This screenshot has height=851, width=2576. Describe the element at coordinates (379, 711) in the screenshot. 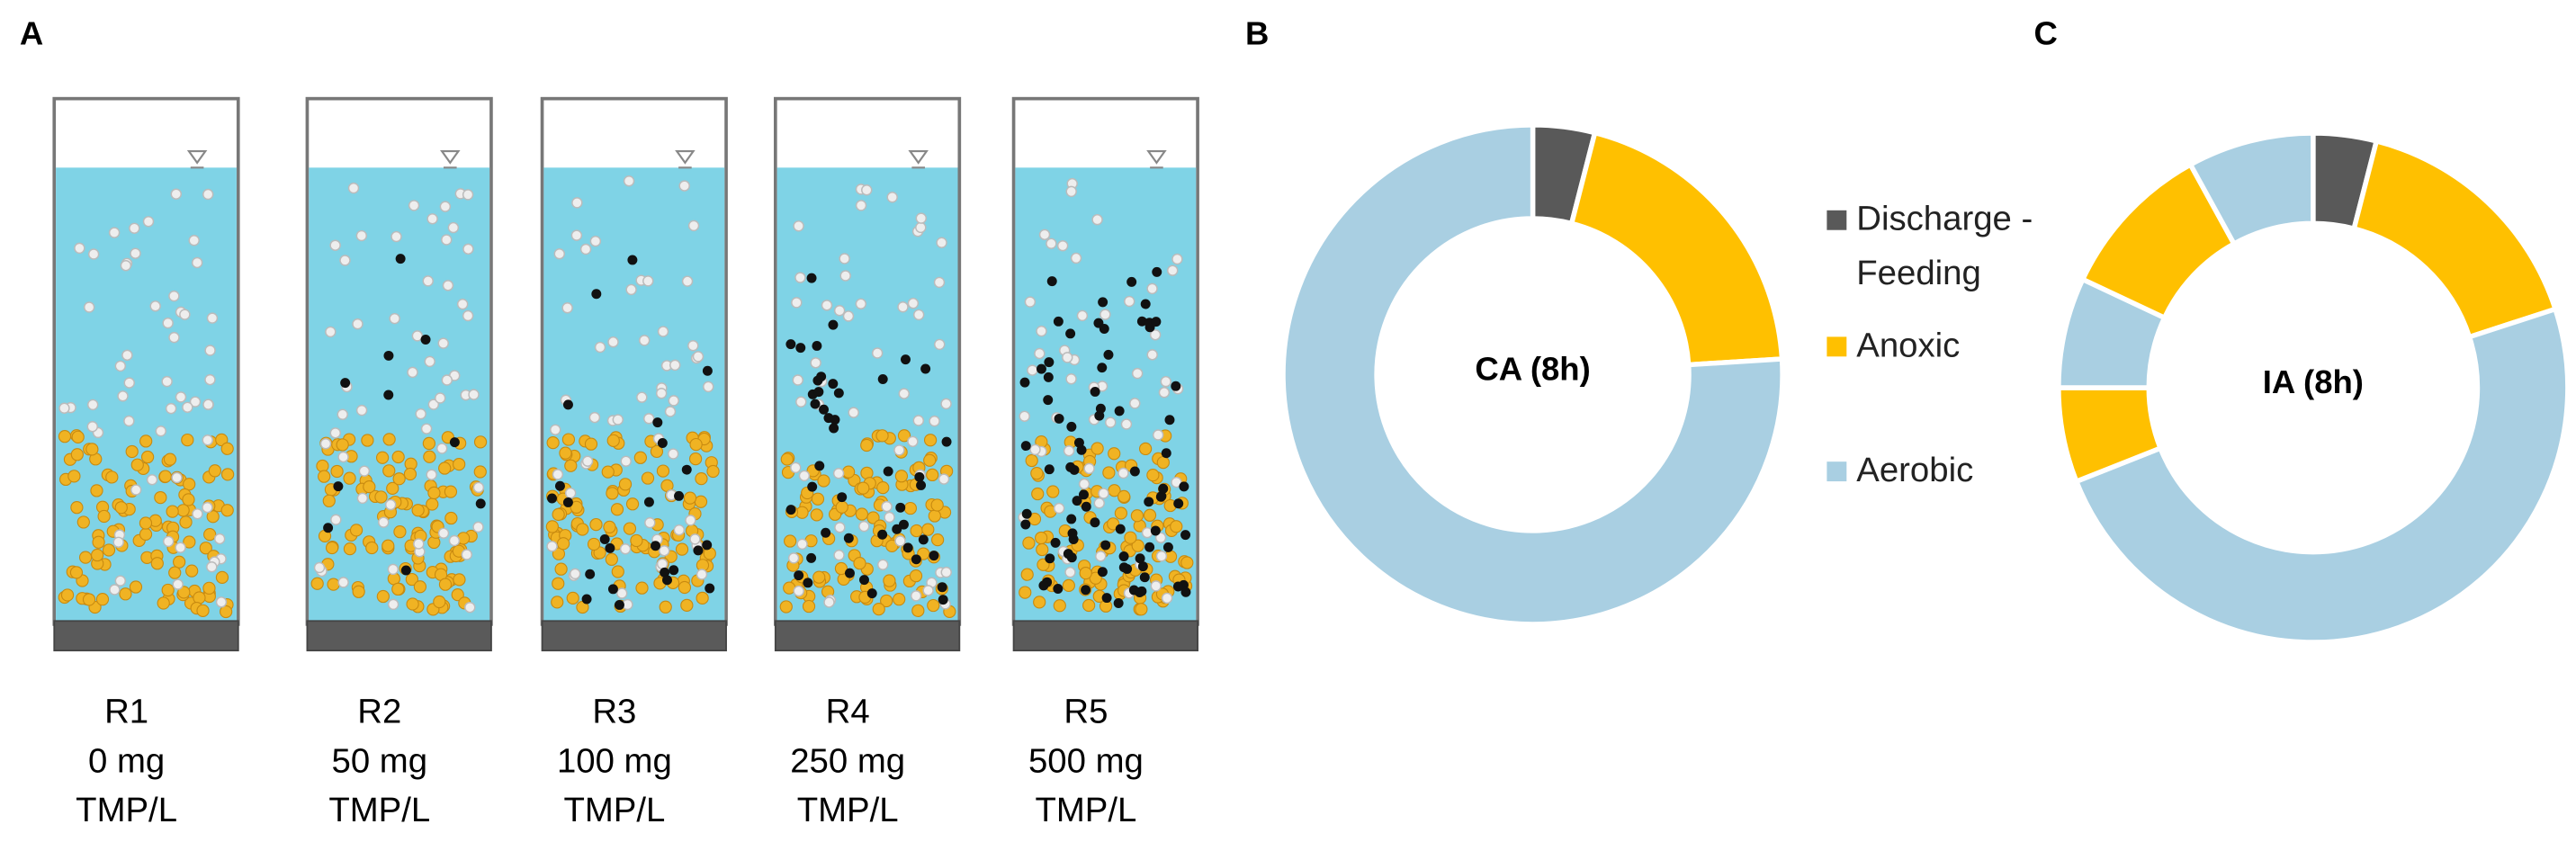

I see `reactor-name: R2` at that location.